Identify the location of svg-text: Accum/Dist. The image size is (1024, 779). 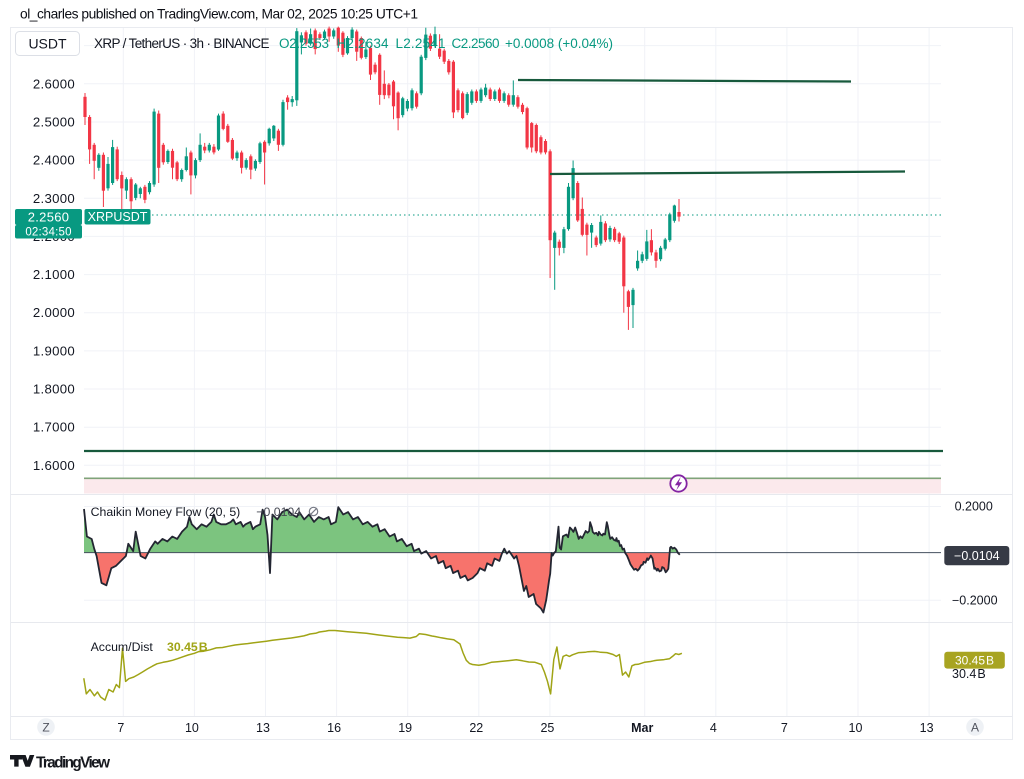
(122, 647).